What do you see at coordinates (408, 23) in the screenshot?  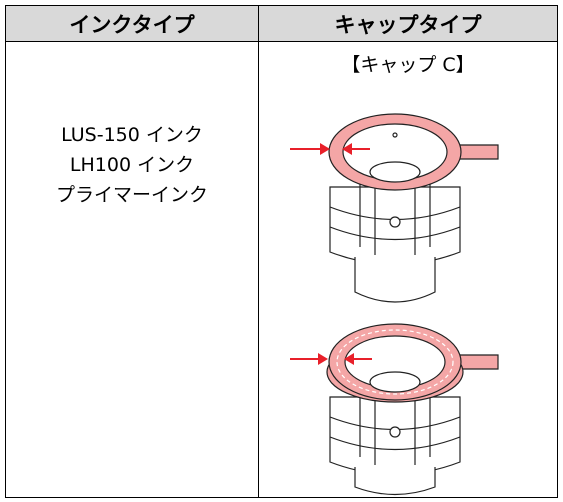 I see `header-cell: キャップタイプ` at bounding box center [408, 23].